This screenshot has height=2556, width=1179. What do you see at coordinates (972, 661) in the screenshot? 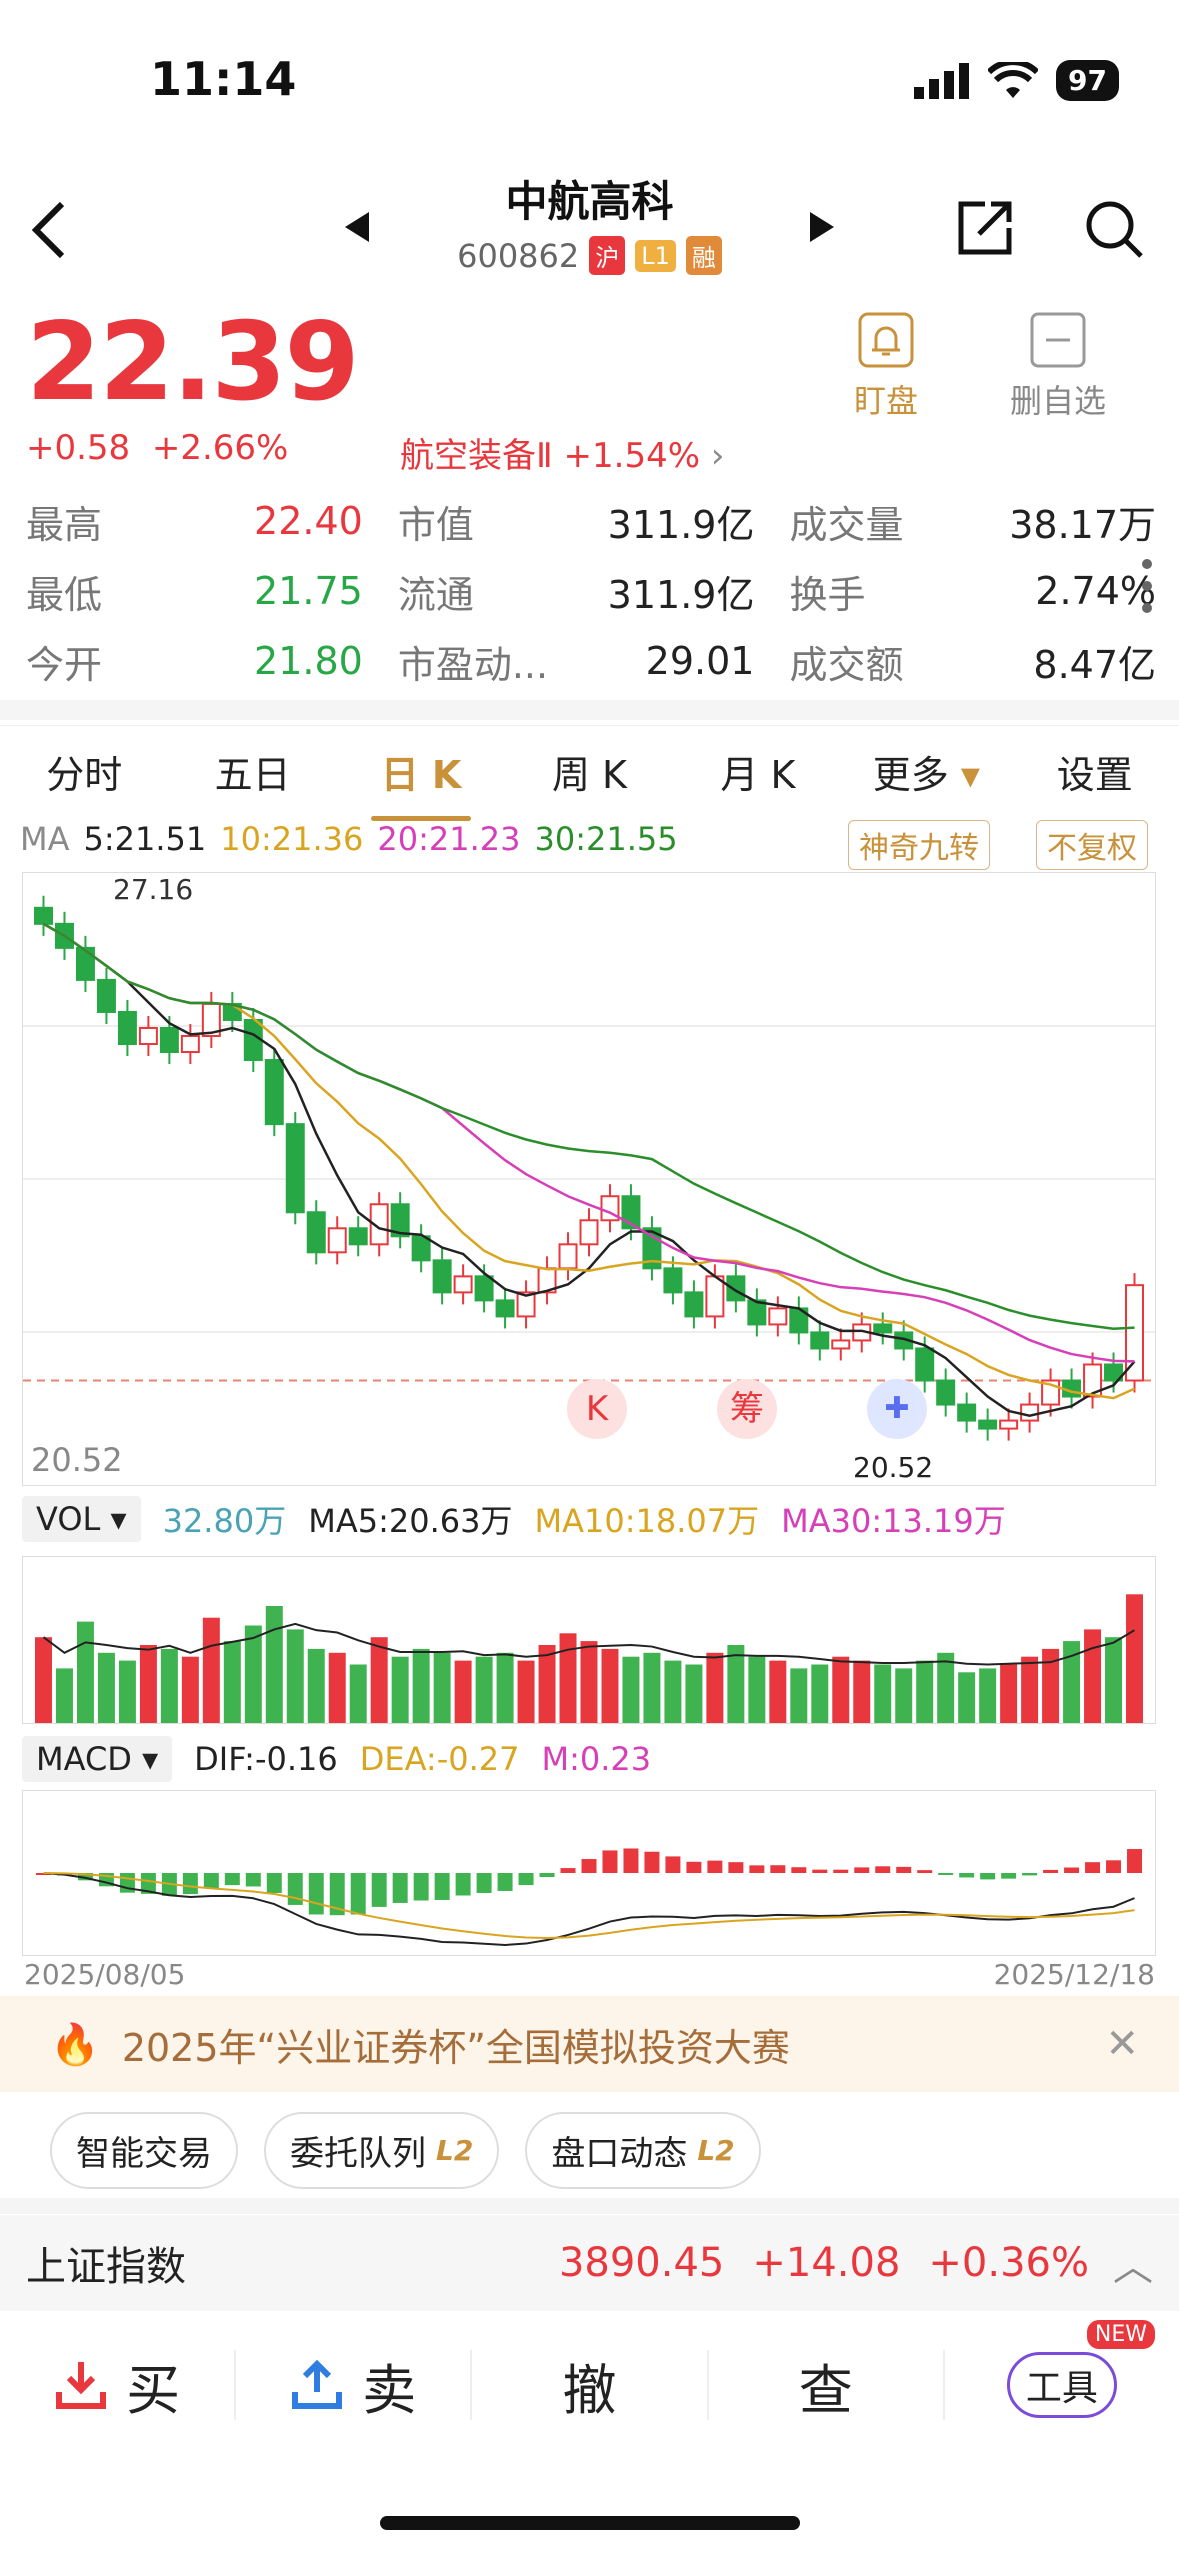
I see `quote-cell: 成交额 8.47亿` at bounding box center [972, 661].